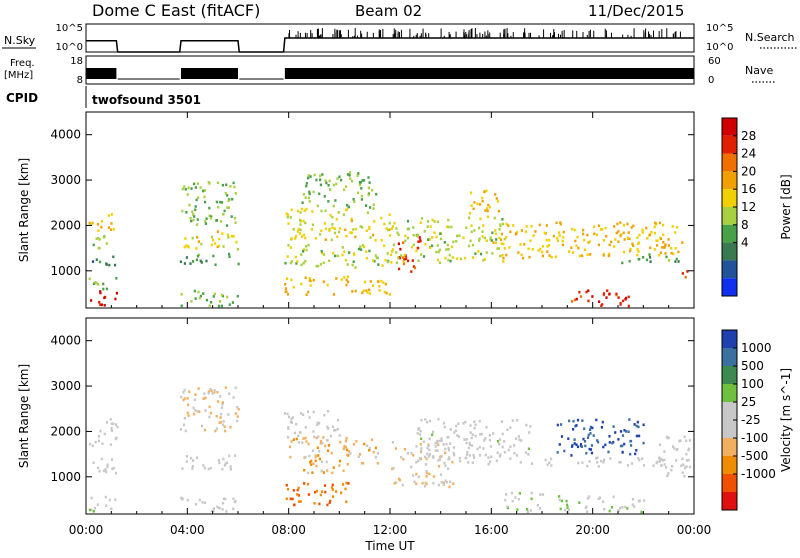 This screenshot has width=800, height=558. What do you see at coordinates (729, 465) in the screenshot?
I see `colorbar-segment` at bounding box center [729, 465].